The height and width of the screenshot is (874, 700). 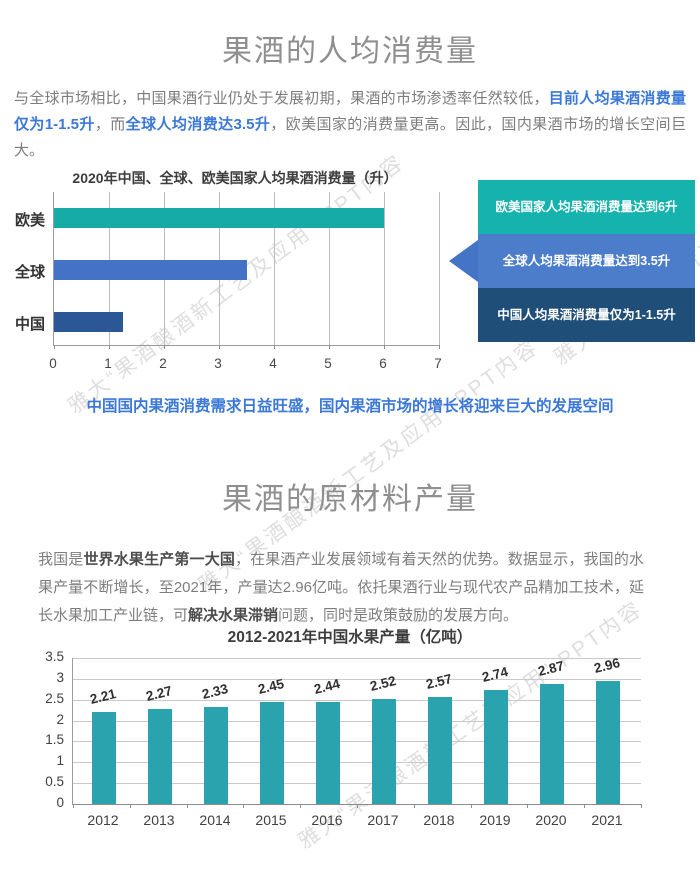 I want to click on callout-box-europe-america: 欧美国家人均果酒消费量达到6升, so click(x=586, y=207).